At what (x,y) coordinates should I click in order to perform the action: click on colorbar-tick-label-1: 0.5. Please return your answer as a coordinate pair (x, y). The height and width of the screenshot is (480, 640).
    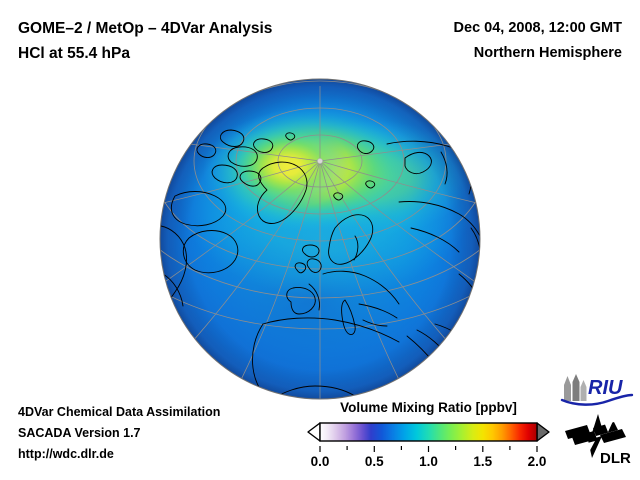
    Looking at the image, I should click on (374, 461).